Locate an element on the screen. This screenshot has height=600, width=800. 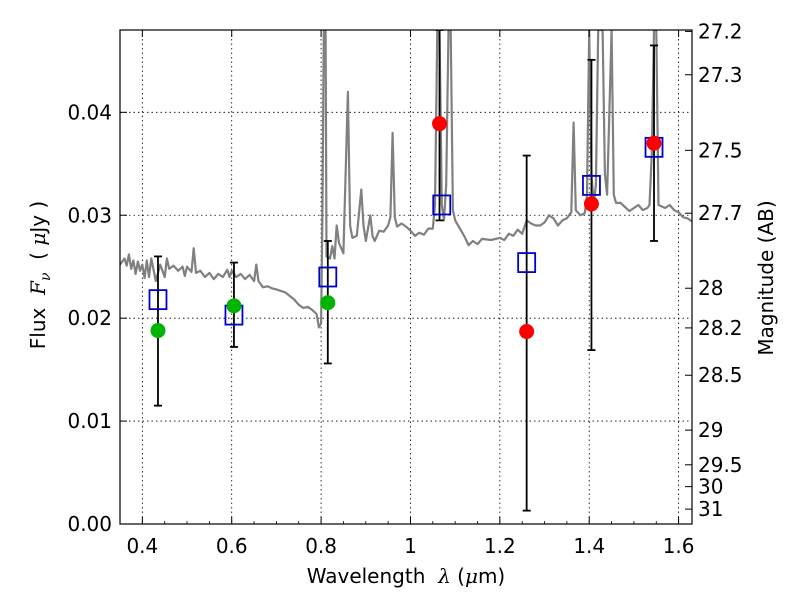
y2-axis-title: Magnitude (AB) is located at coordinates (766, 277).